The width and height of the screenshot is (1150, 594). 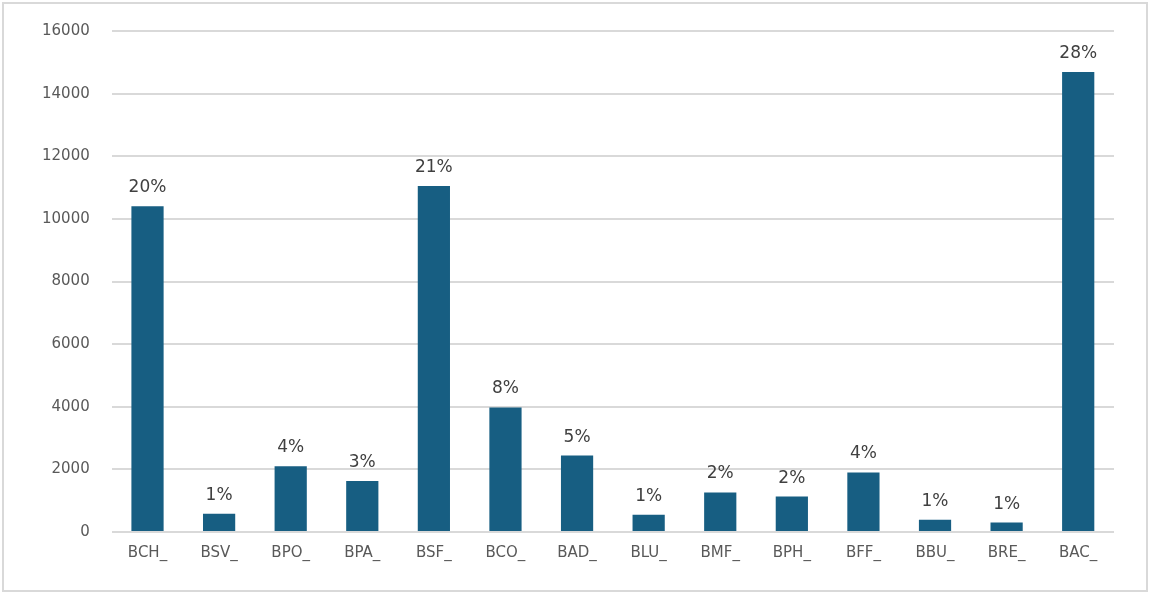 What do you see at coordinates (147, 552) in the screenshot?
I see `x-tick-label: BCH_` at bounding box center [147, 552].